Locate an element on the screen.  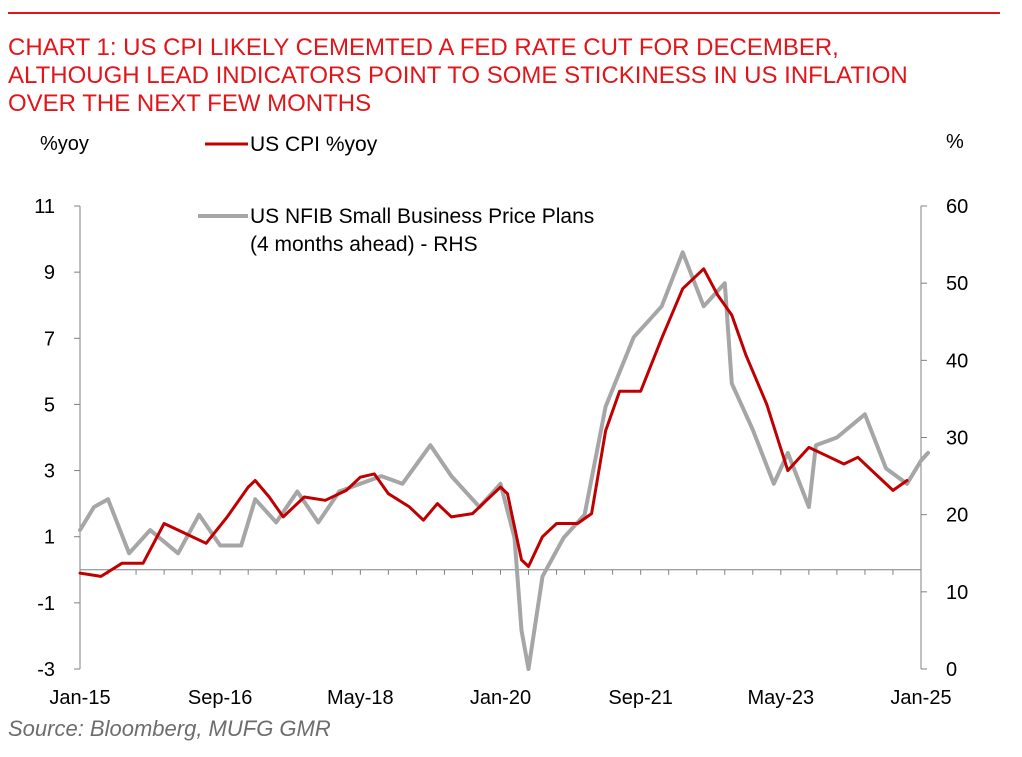
x-tick-label: Jan-25 is located at coordinates (920, 698).